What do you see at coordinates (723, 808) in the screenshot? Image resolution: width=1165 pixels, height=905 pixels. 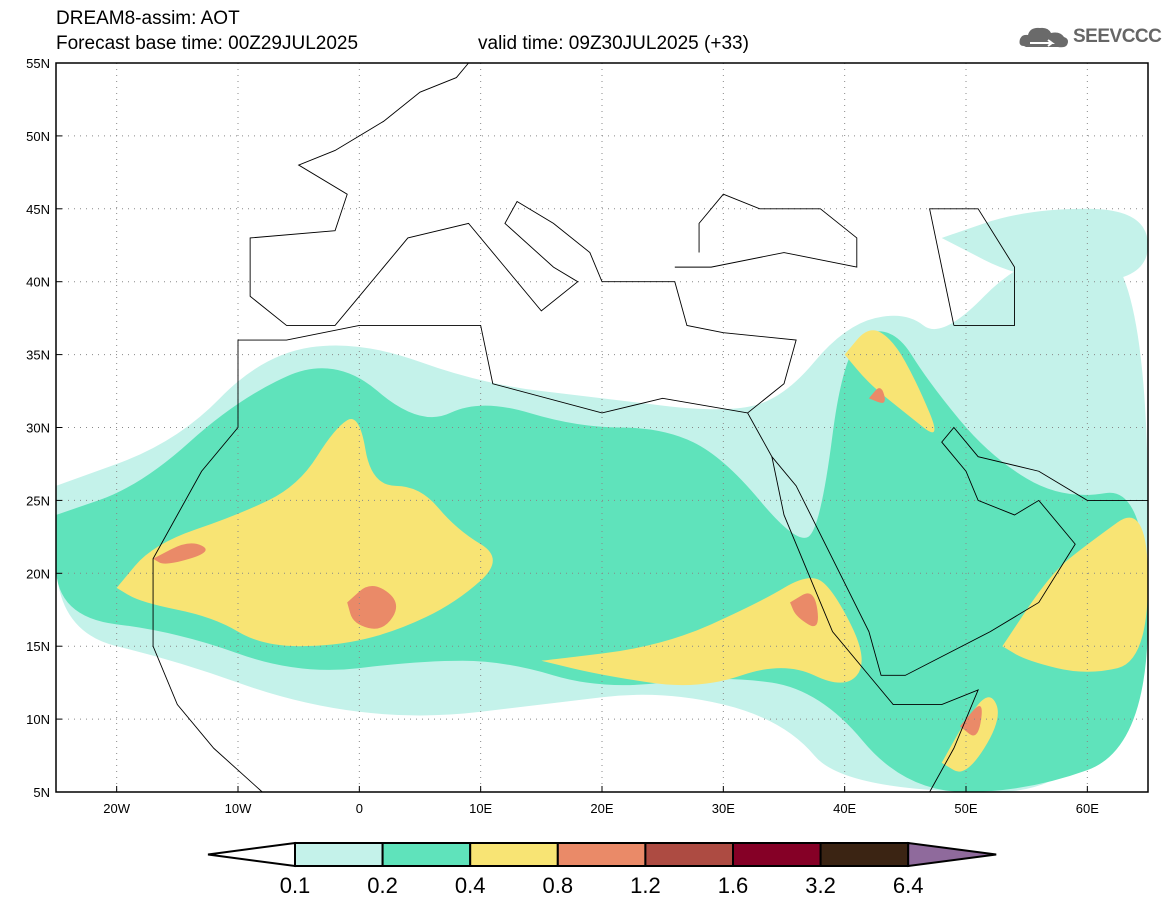 I see `lon-label: 30E` at bounding box center [723, 808].